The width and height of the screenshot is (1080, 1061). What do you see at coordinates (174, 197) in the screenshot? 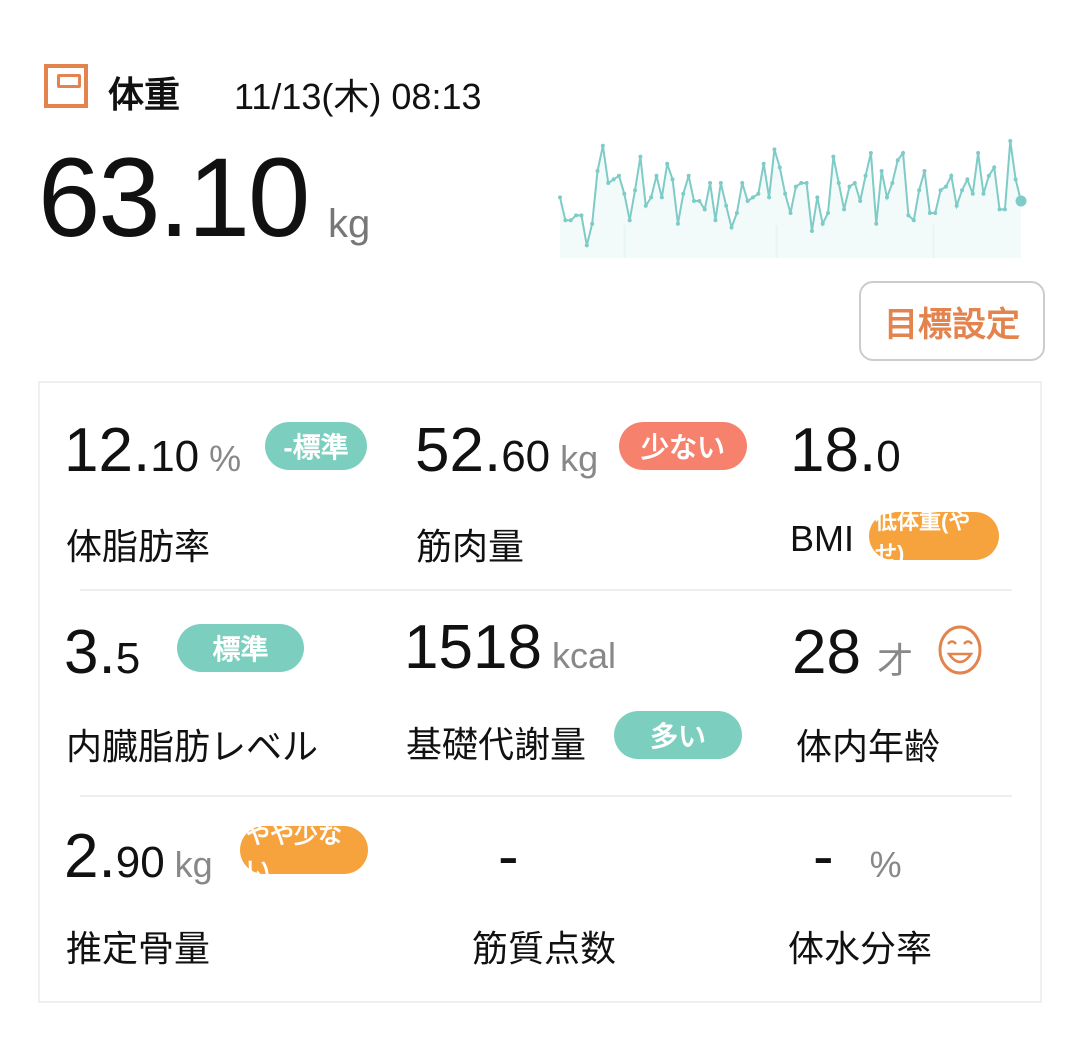
I see `weight-value: 63.10` at bounding box center [174, 197].